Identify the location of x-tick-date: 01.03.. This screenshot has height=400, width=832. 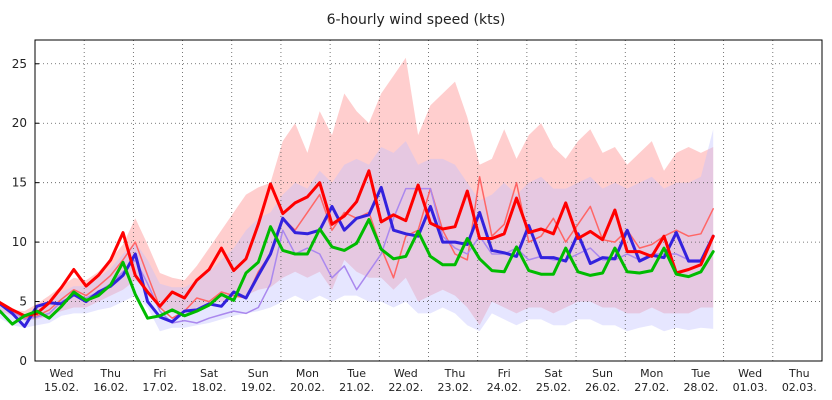
(750, 387).